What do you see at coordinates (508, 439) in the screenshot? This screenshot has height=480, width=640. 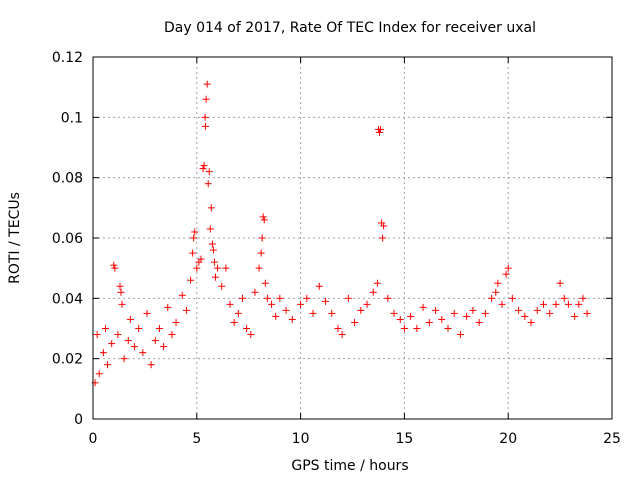 I see `x-tick-label: 20` at bounding box center [508, 439].